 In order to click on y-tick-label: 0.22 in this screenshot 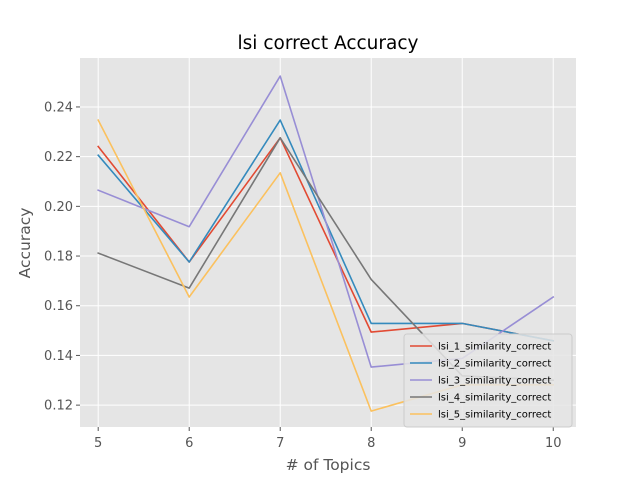, I will do `click(58, 157)`.